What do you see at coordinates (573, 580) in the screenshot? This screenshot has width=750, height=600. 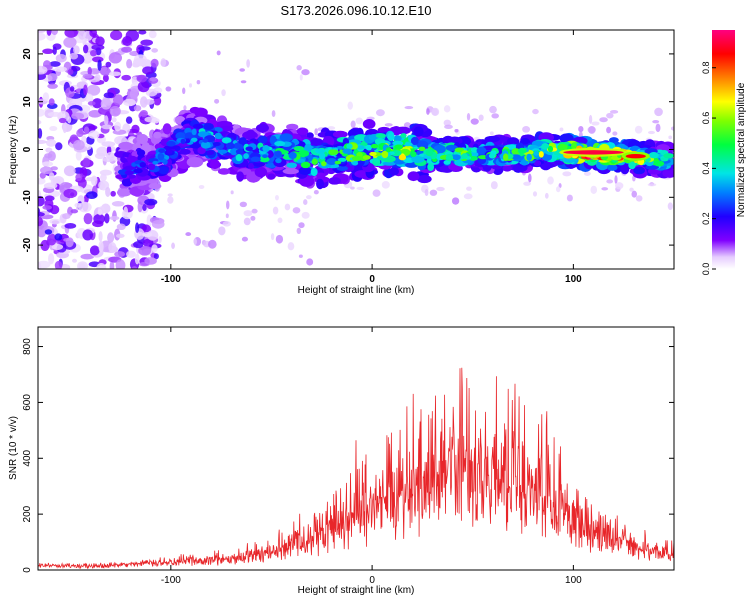 I see `snr-x-tick-label: 100` at bounding box center [573, 580].